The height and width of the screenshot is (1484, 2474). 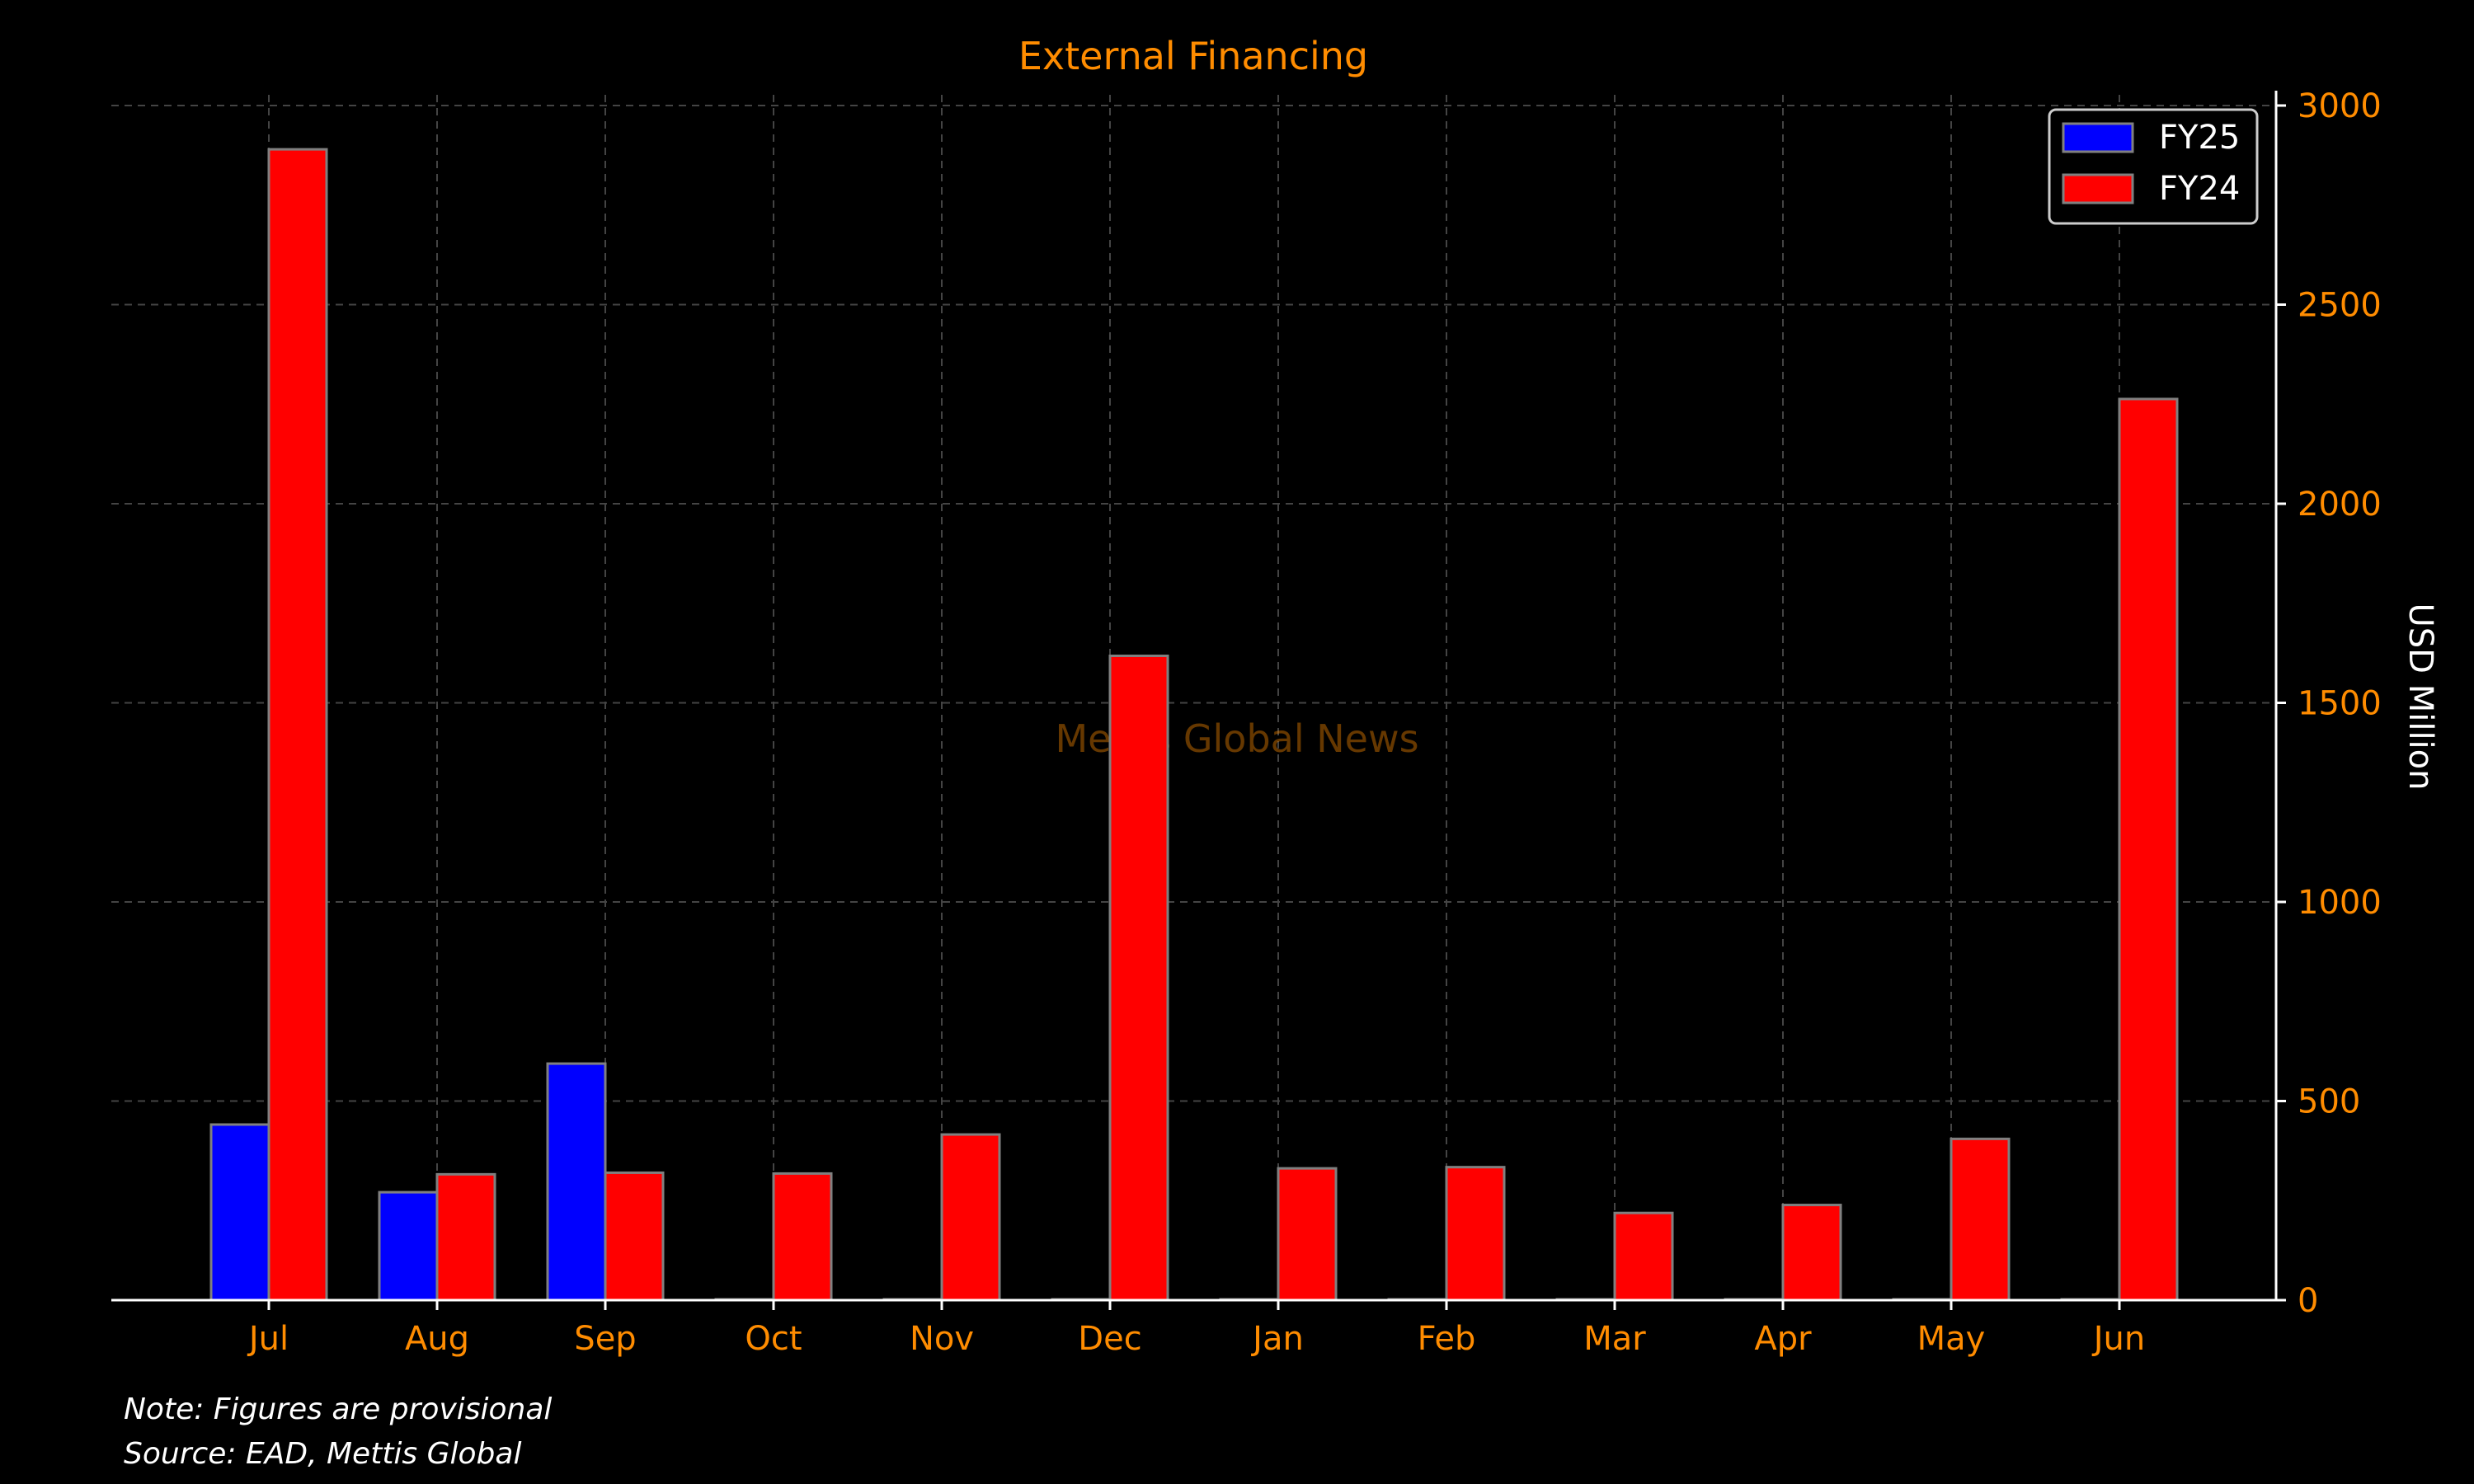 What do you see at coordinates (437, 1339) in the screenshot?
I see `x-tick-label: Aug` at bounding box center [437, 1339].